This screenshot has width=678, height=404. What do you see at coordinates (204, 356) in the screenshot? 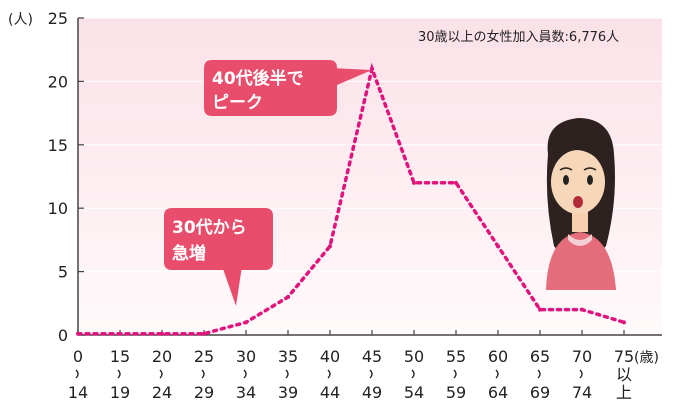
I see `x-tick-label-start: 25` at bounding box center [204, 356].